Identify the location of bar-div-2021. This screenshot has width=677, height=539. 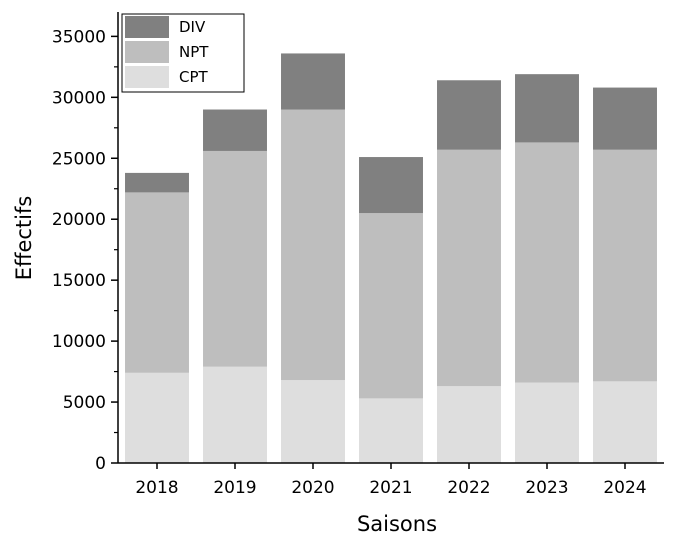
(391, 185).